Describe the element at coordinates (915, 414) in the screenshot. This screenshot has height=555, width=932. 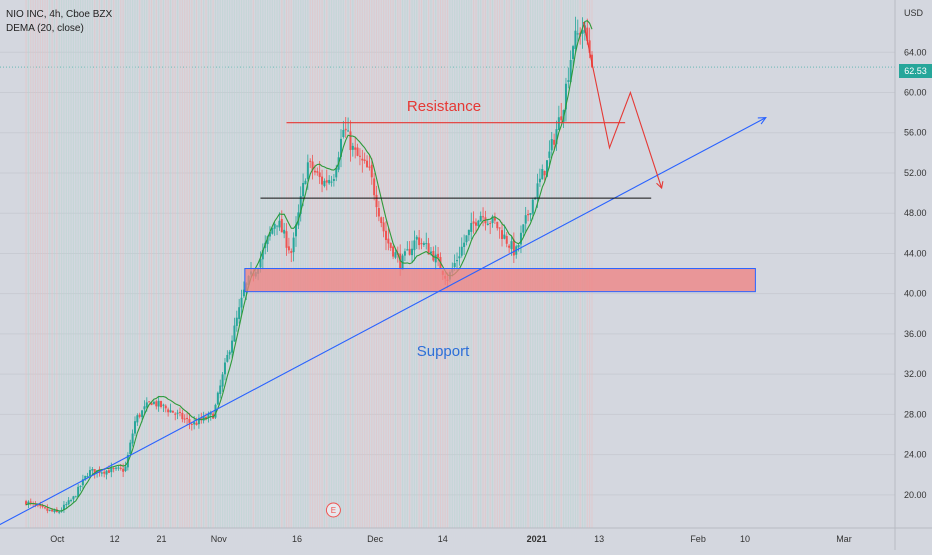
I see `y-tick-label: 28.00` at that location.